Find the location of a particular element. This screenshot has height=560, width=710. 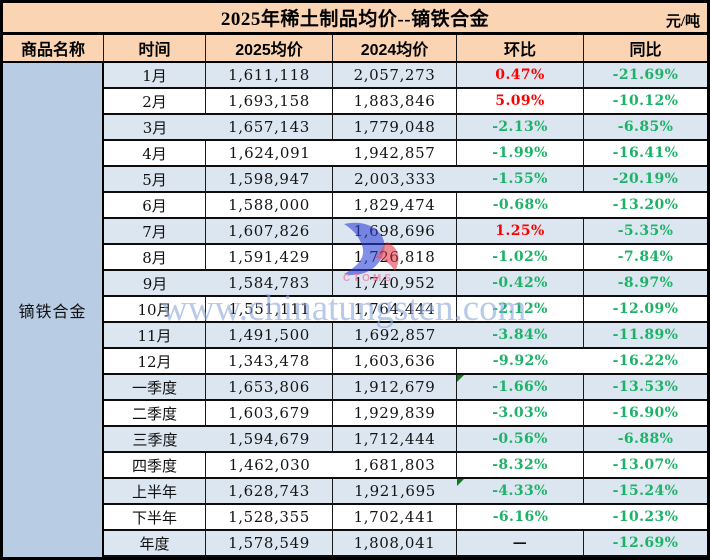

cell-avg2025: 1,628,743 is located at coordinates (269, 492).